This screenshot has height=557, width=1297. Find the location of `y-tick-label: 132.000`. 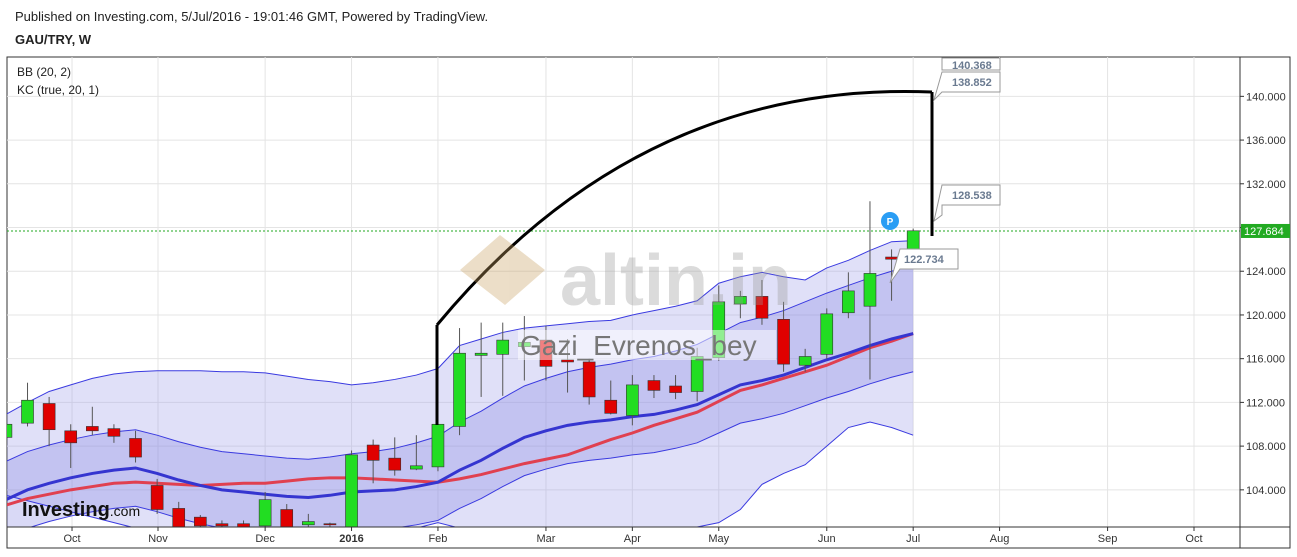

y-tick-label: 132.000 is located at coordinates (1266, 185).